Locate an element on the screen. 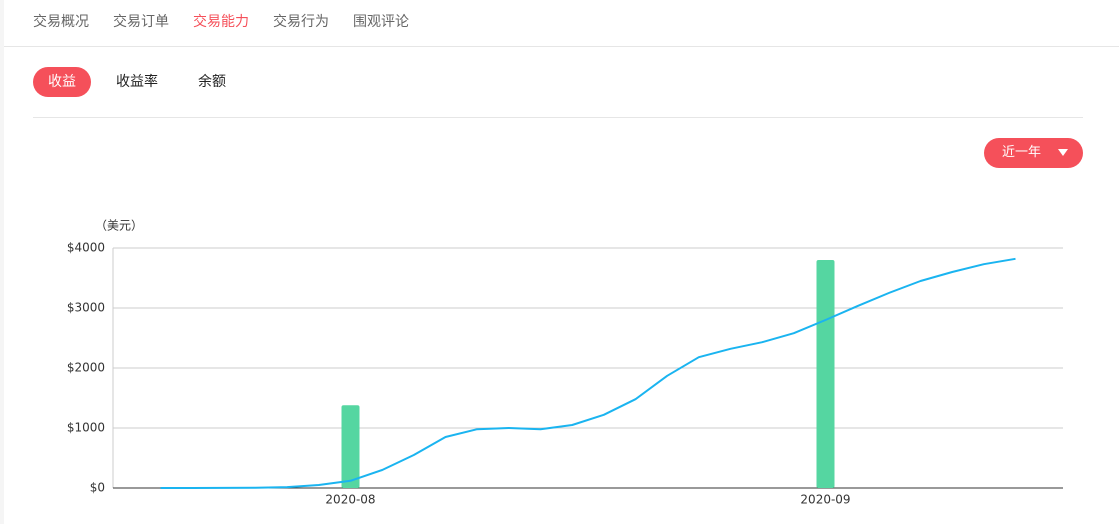  y-tick-label: $4000 is located at coordinates (86, 248).